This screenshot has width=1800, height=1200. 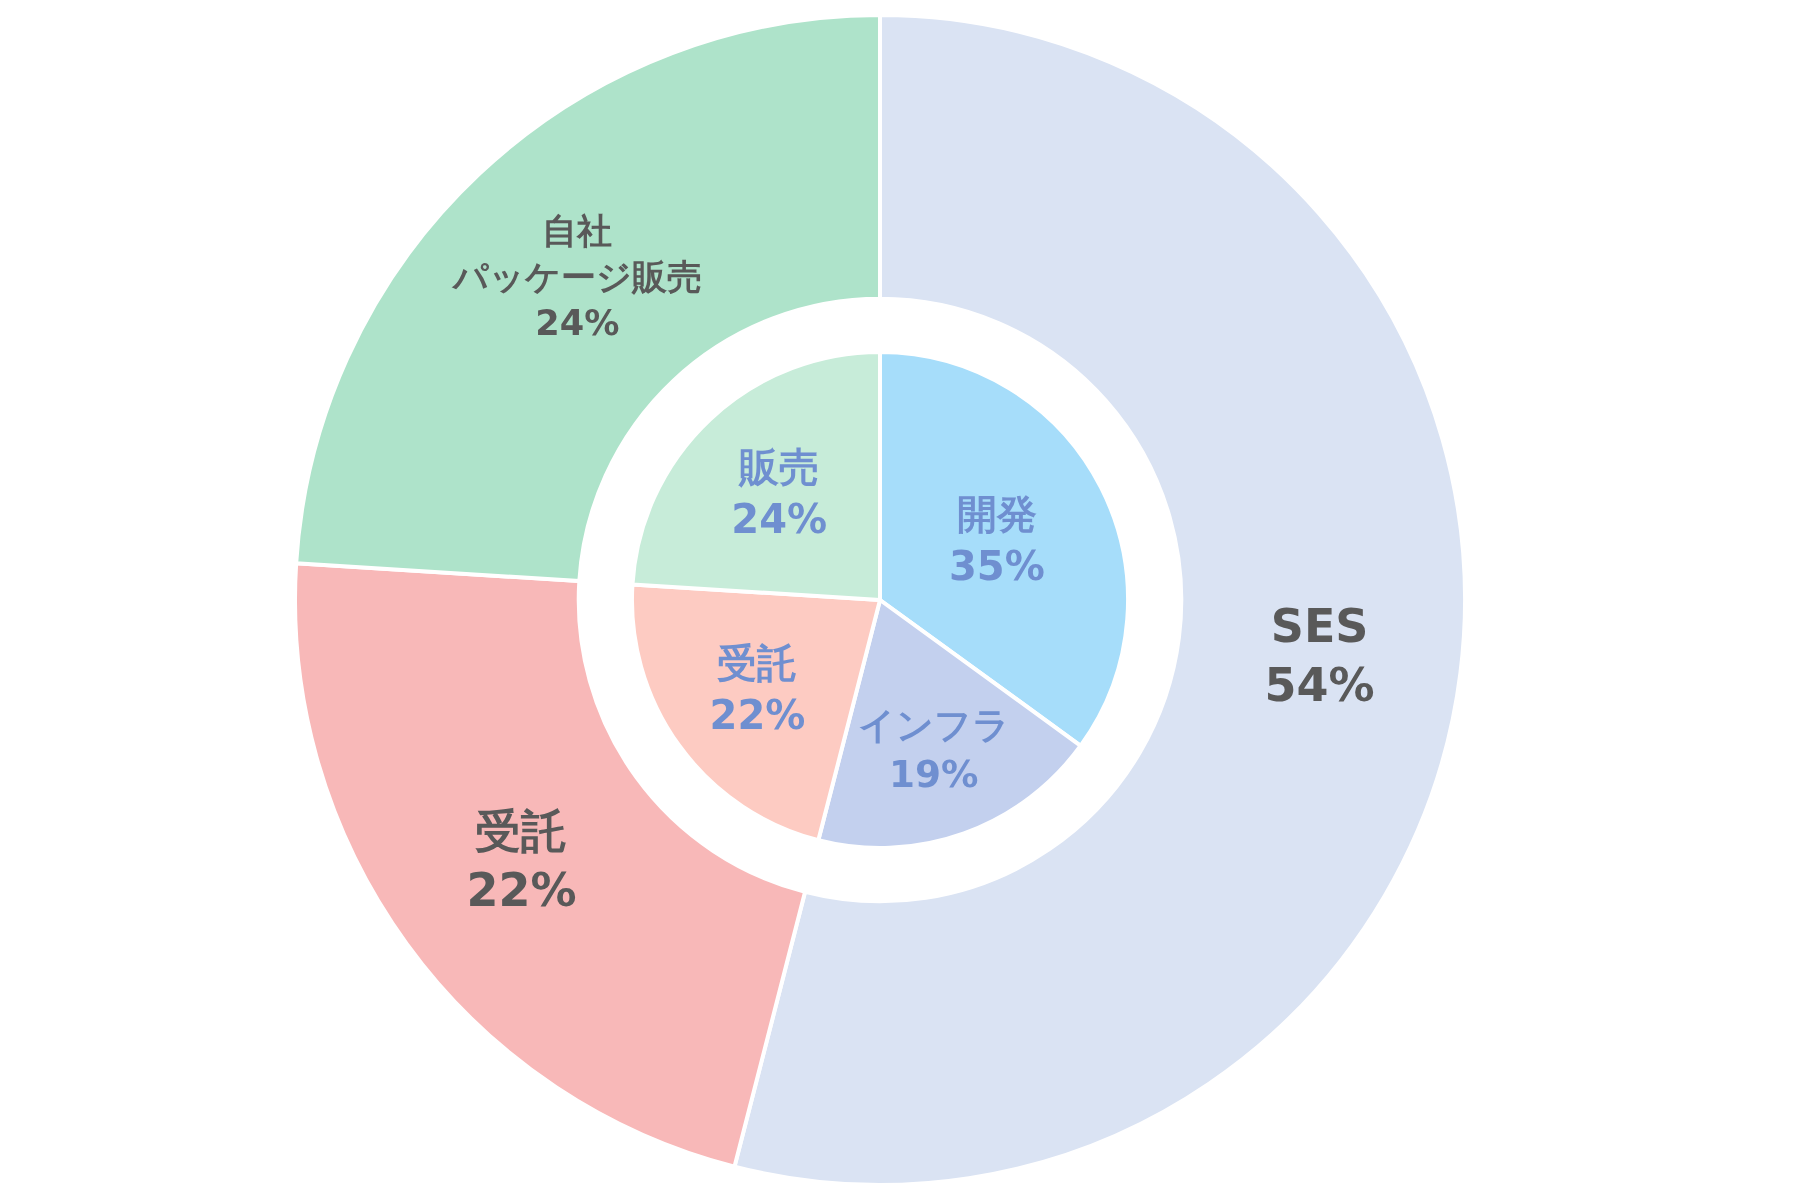 I want to click on data-label: 35%, so click(x=997, y=566).